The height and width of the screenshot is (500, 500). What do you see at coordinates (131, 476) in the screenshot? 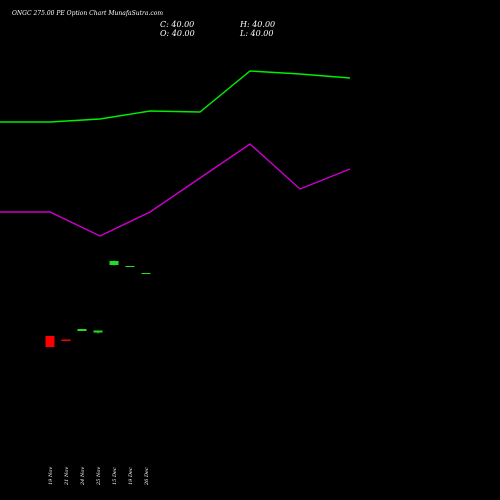
I see `x-tick-label: 19 Dec` at bounding box center [131, 476].